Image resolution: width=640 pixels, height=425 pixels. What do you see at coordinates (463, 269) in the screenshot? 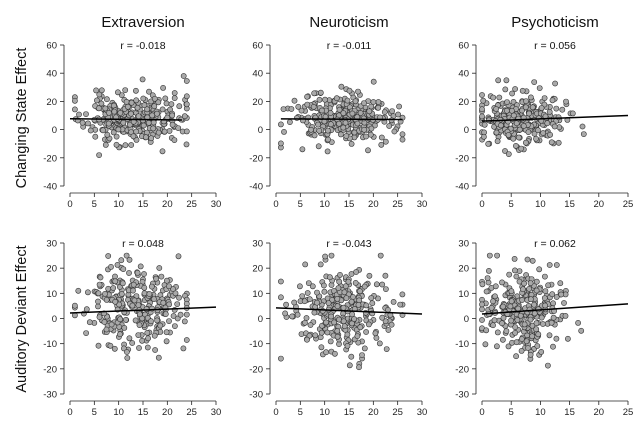
I see `y-tick-label: 20` at bounding box center [463, 269].